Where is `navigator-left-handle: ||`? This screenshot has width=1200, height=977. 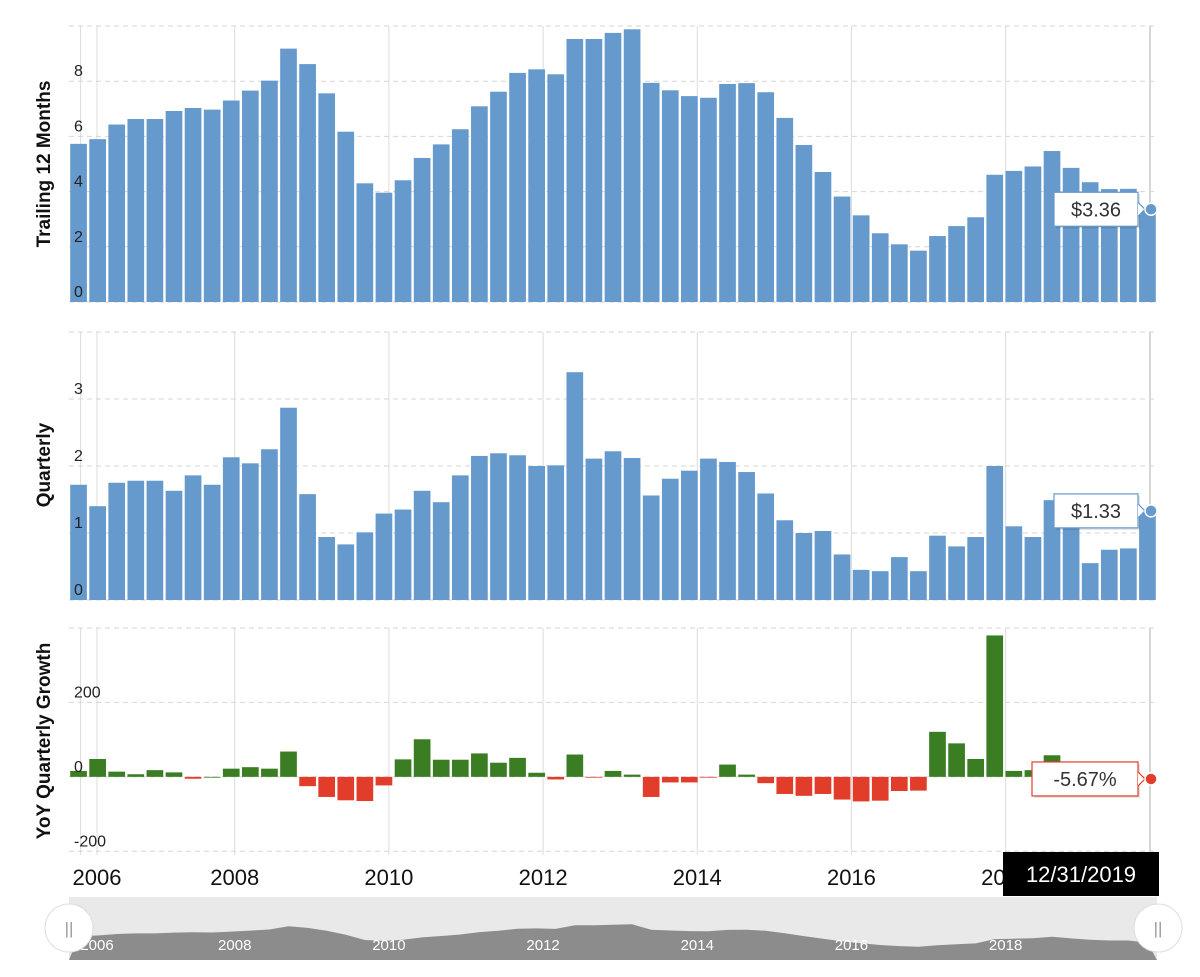 navigator-left-handle: || is located at coordinates (69, 928).